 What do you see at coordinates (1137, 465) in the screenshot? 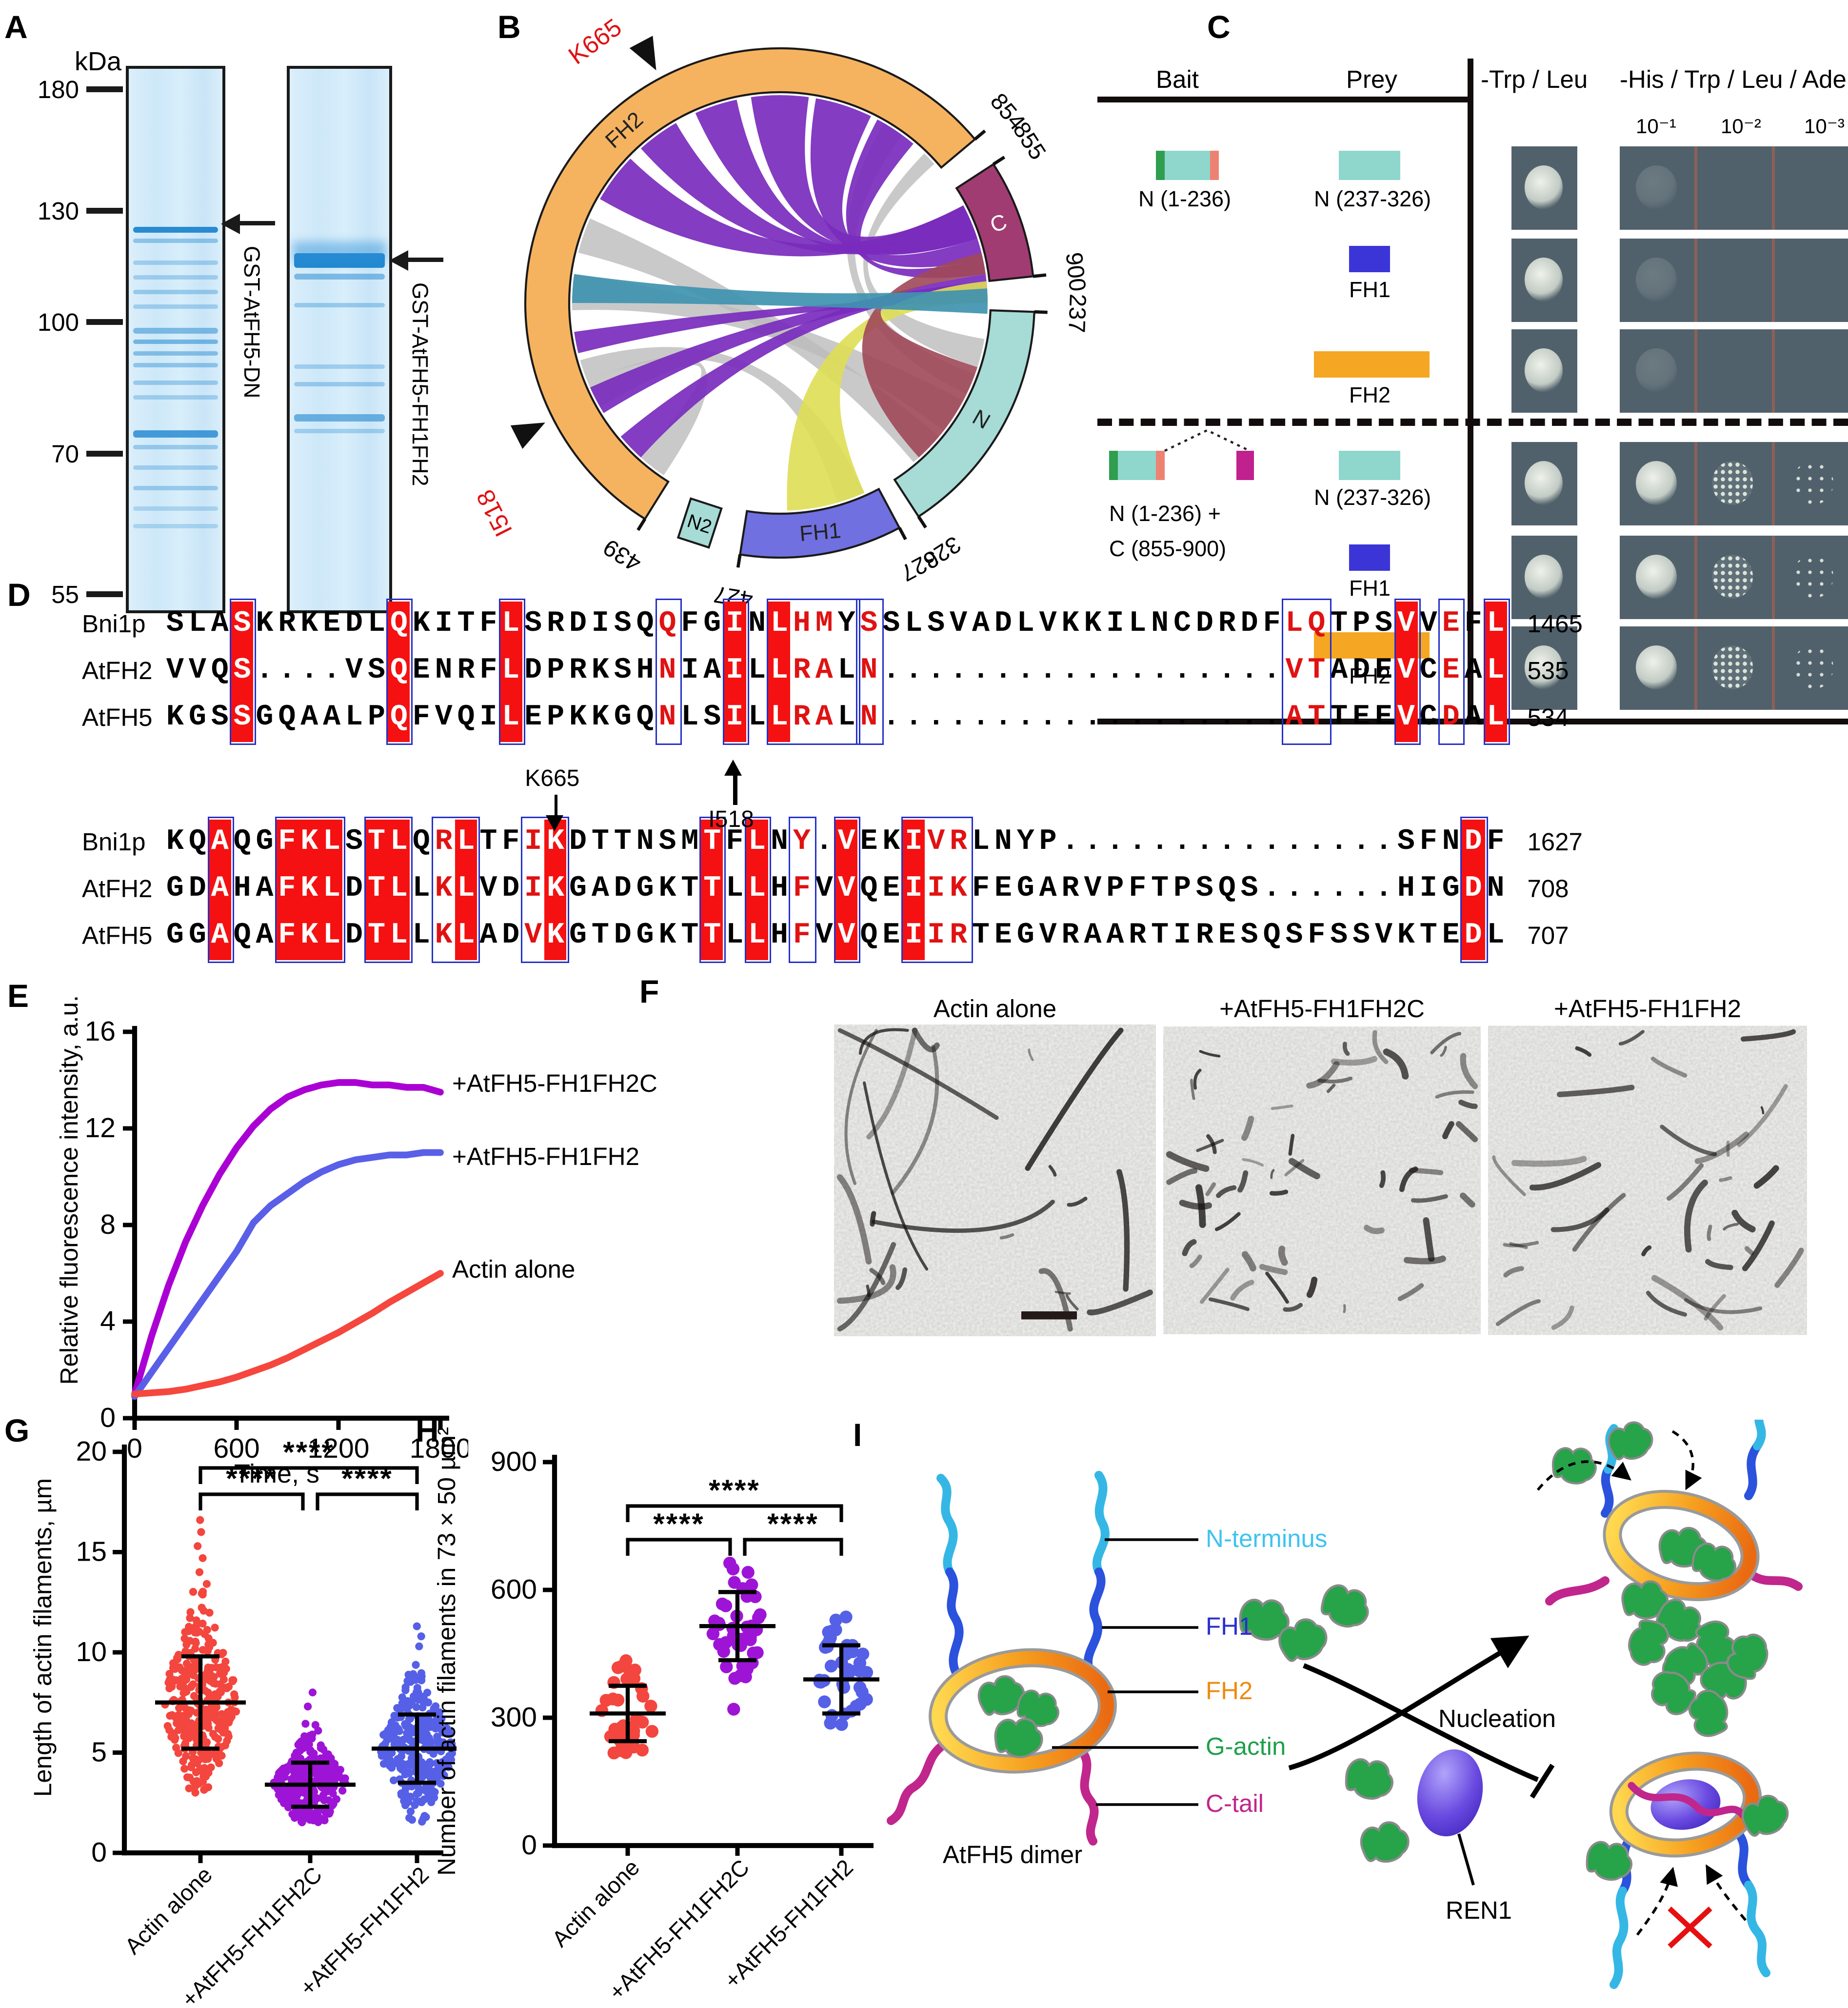
I see `bait2-body` at bounding box center [1137, 465].